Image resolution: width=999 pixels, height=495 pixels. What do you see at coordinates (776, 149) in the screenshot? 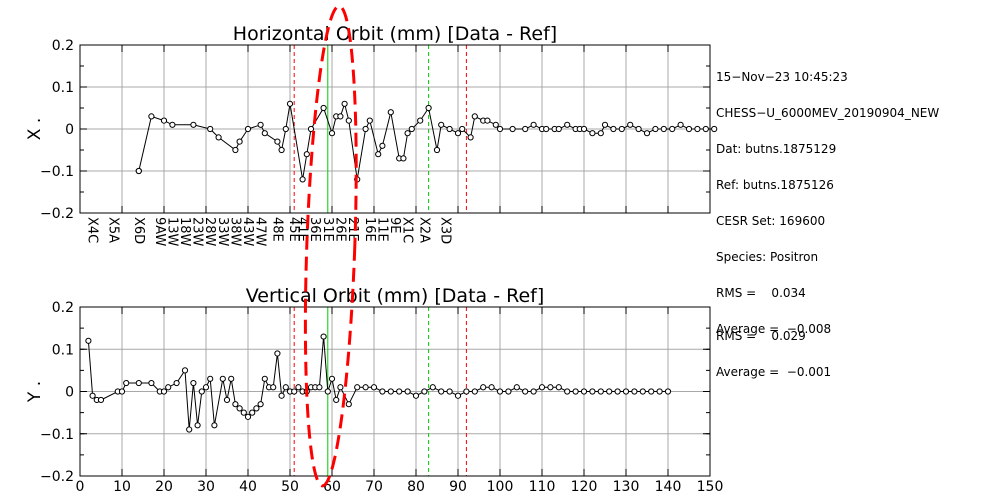
I see `info-data-file: Dat: butns.1875129` at bounding box center [776, 149].